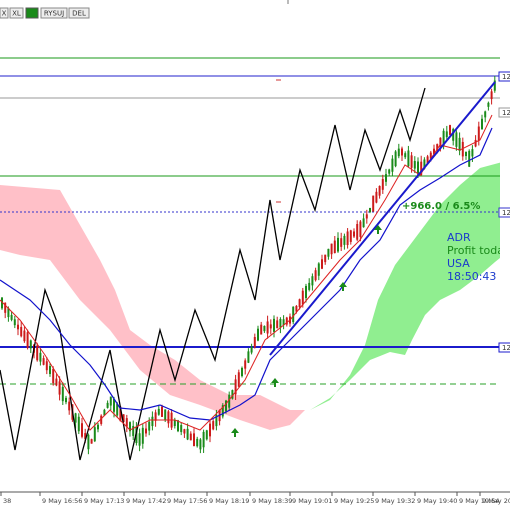  What do you see at coordinates (458, 263) in the screenshot?
I see `info-text: USA` at bounding box center [458, 263].